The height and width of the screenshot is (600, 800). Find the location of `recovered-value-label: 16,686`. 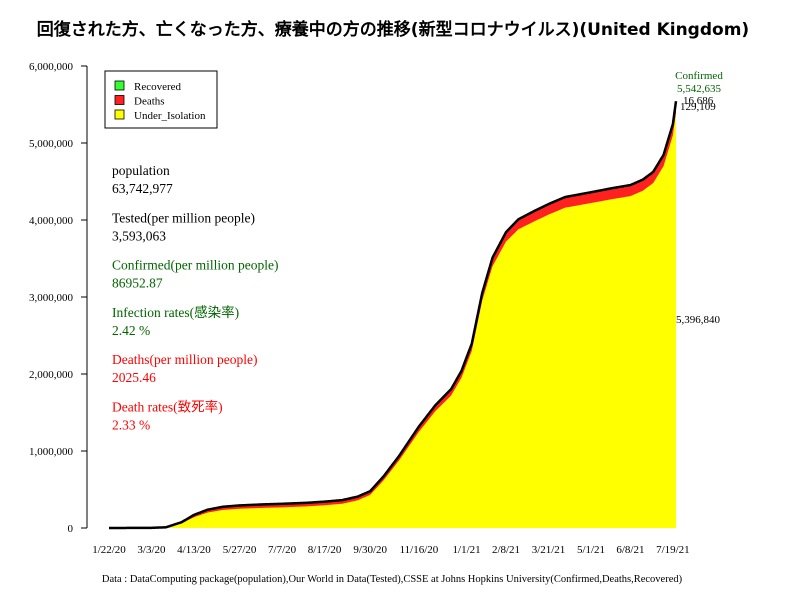

recovered-value-label: 16,686 is located at coordinates (698, 101).